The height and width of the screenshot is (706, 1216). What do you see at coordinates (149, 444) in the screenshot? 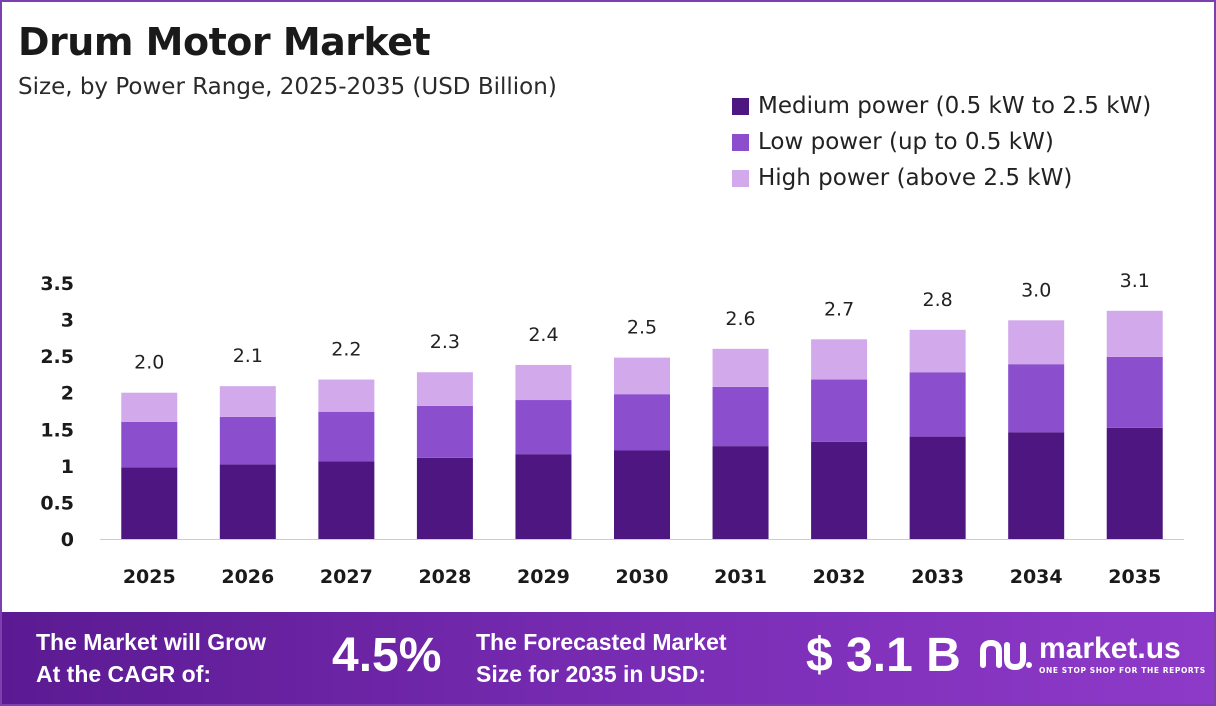
I see `bar-low-2025` at bounding box center [149, 444].